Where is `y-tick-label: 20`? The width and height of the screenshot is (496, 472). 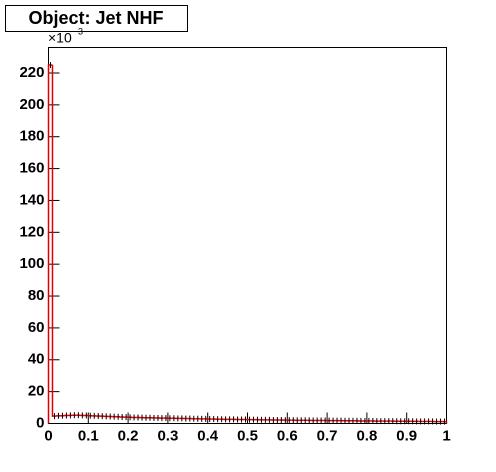 y-tick-label: 20 is located at coordinates (36, 391).